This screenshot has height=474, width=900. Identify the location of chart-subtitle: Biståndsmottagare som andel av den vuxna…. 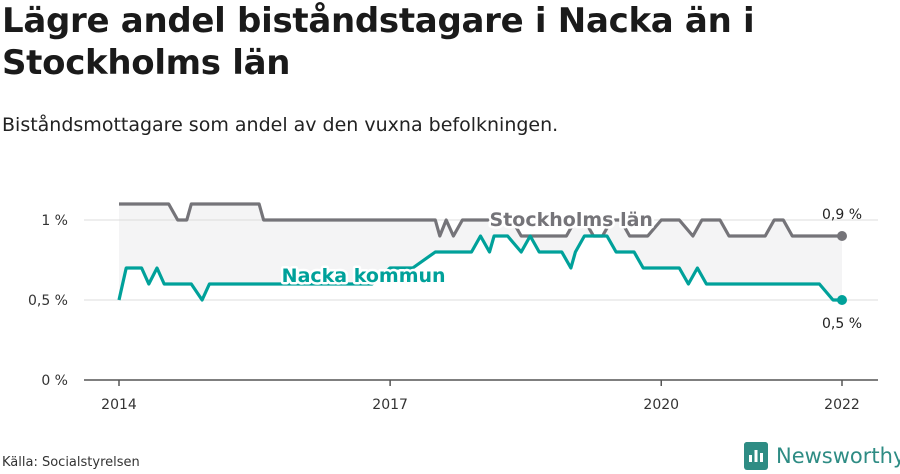
(280, 125).